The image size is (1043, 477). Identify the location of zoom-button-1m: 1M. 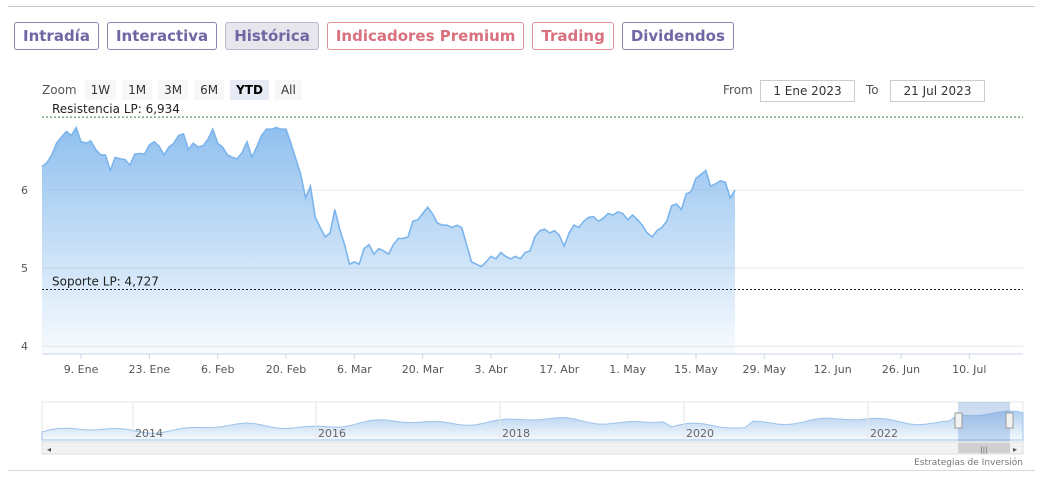
(137, 90).